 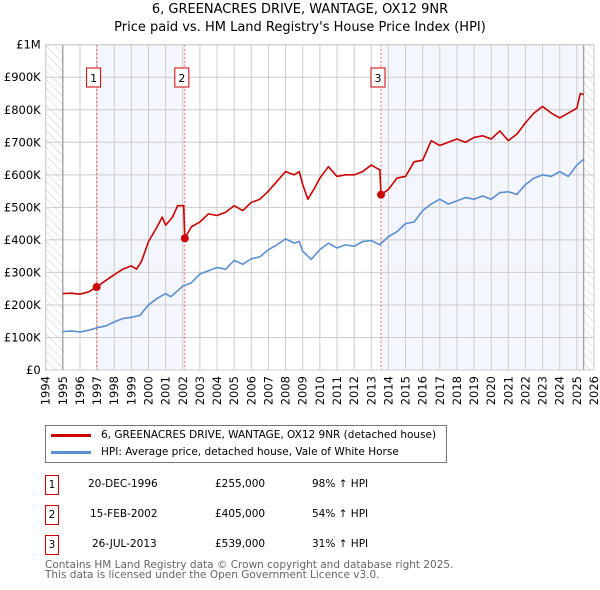 I want to click on x-tick-label: 2002, so click(x=183, y=390).